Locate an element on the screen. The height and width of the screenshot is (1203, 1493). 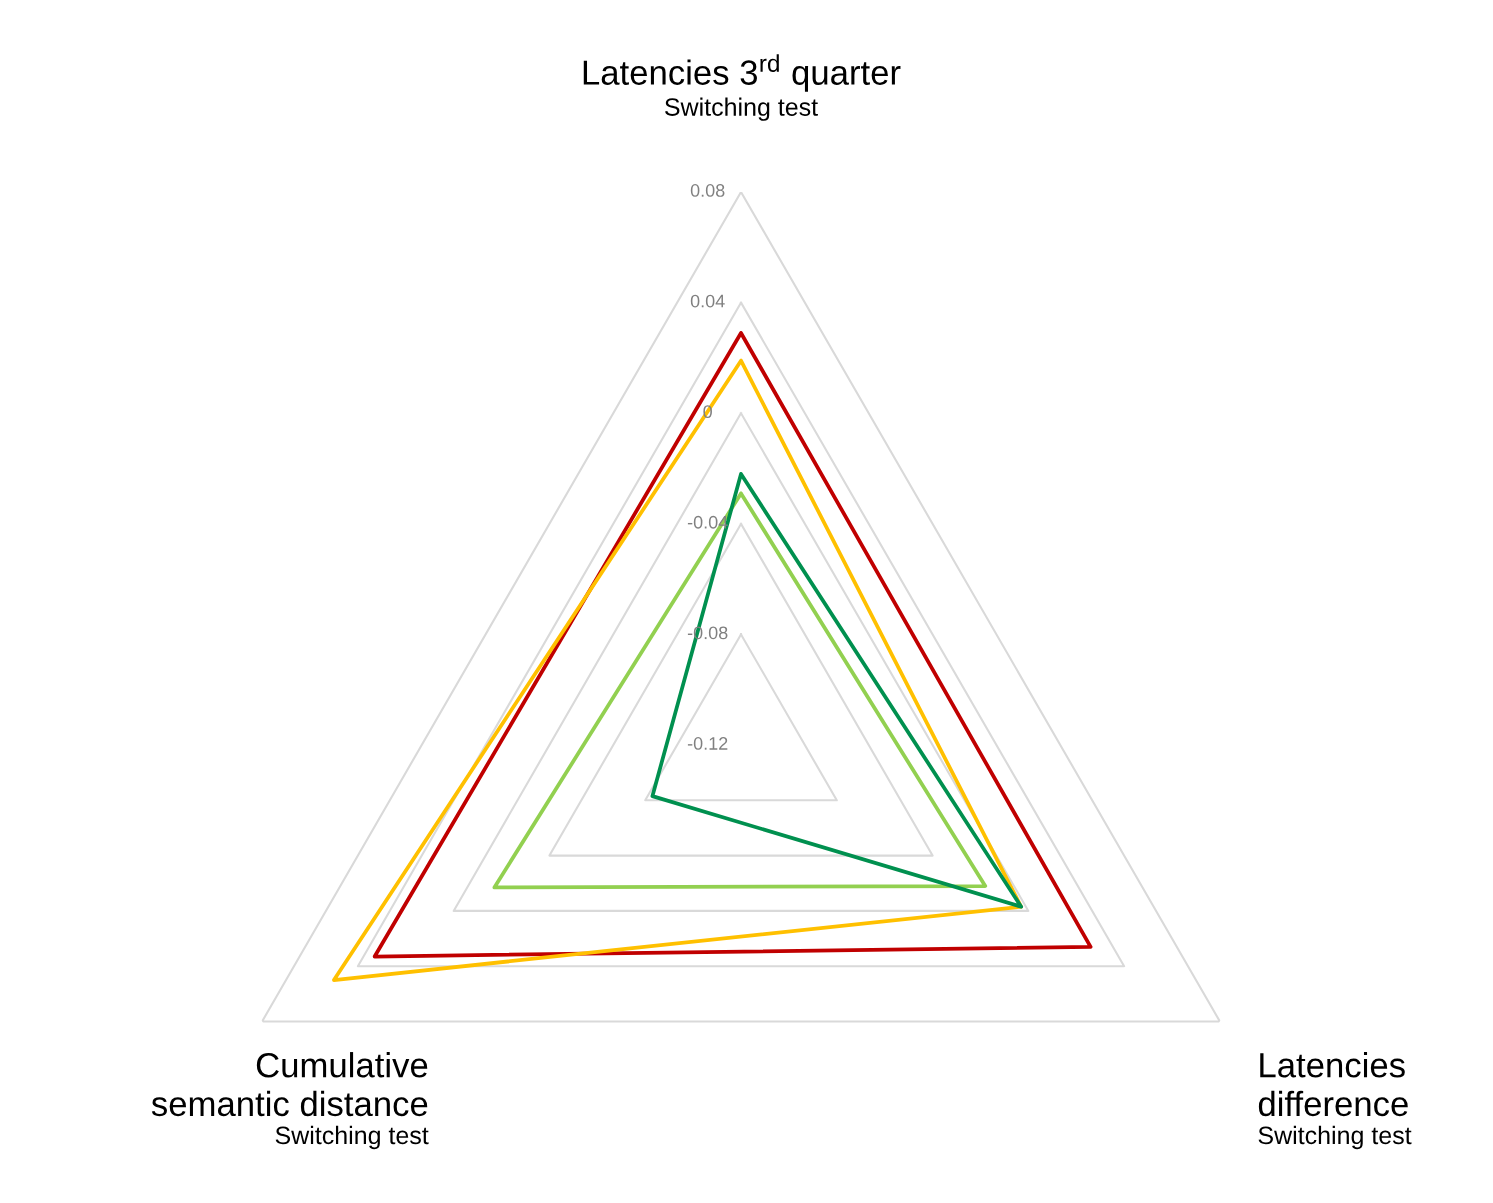
spoke-label: Cumulative semantic distance Switching test is located at coordinates (290, 1101).